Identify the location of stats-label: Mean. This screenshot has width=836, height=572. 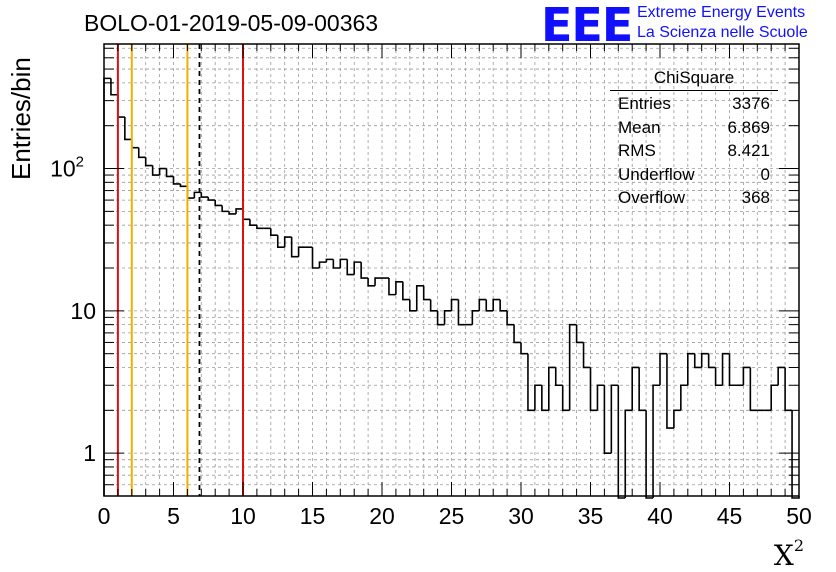
(639, 127).